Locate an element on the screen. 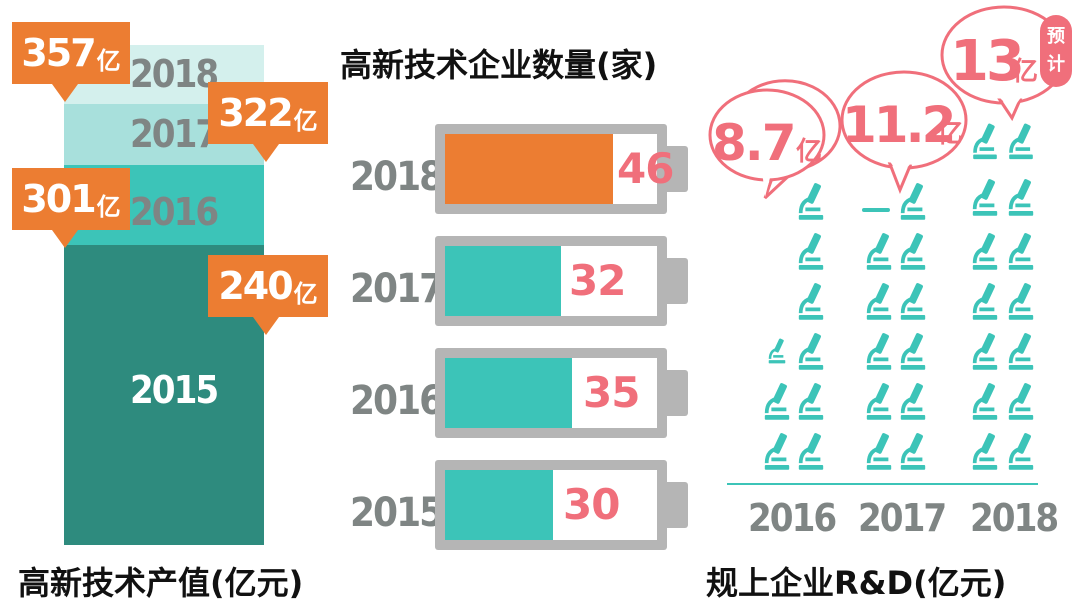  callout-2018: 357 亿 is located at coordinates (71, 62).